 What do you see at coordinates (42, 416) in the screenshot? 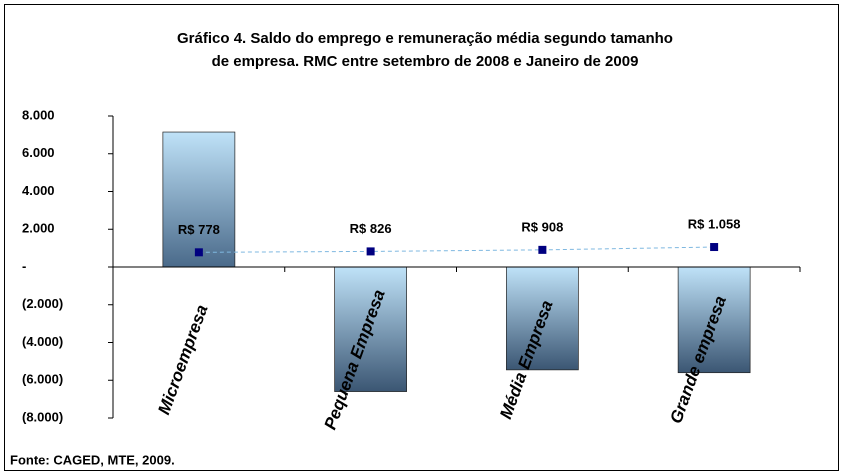
I see `y-tick-label: (8.000)` at bounding box center [42, 416].